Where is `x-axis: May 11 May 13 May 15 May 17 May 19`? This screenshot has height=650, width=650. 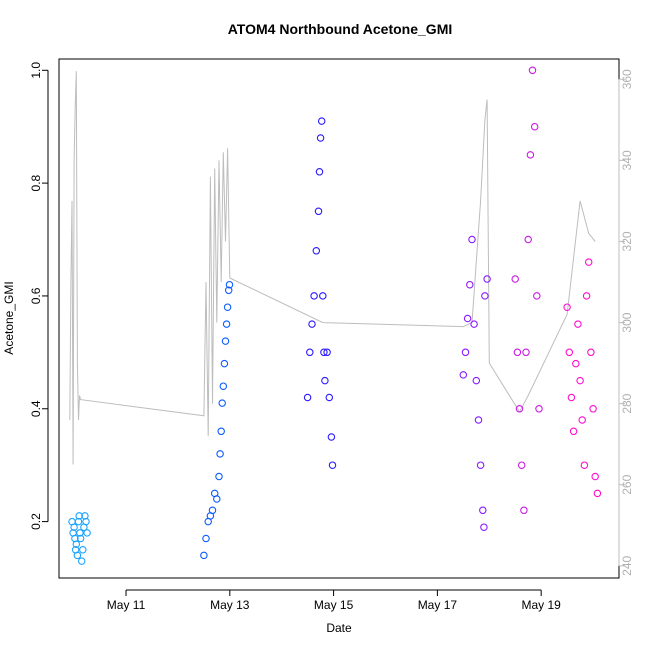
x-axis: May 11 May 13 May 15 May 17 May 19 is located at coordinates (334, 600).